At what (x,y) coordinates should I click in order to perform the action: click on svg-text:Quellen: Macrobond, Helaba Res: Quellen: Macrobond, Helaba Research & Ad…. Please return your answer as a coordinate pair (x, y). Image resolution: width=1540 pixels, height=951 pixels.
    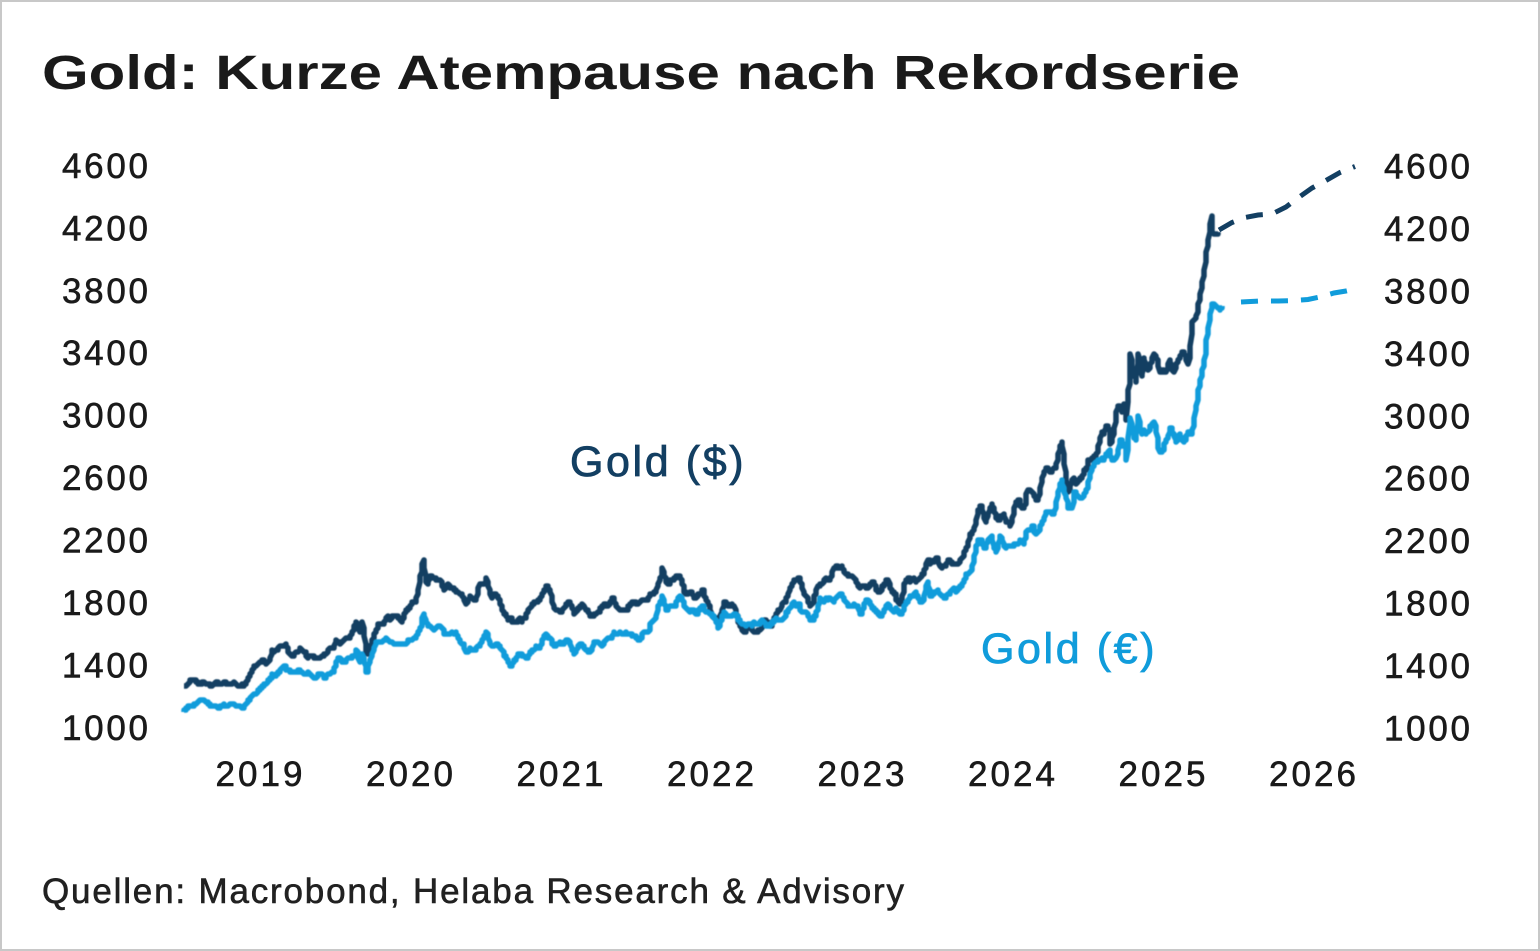
    Looking at the image, I should click on (473, 891).